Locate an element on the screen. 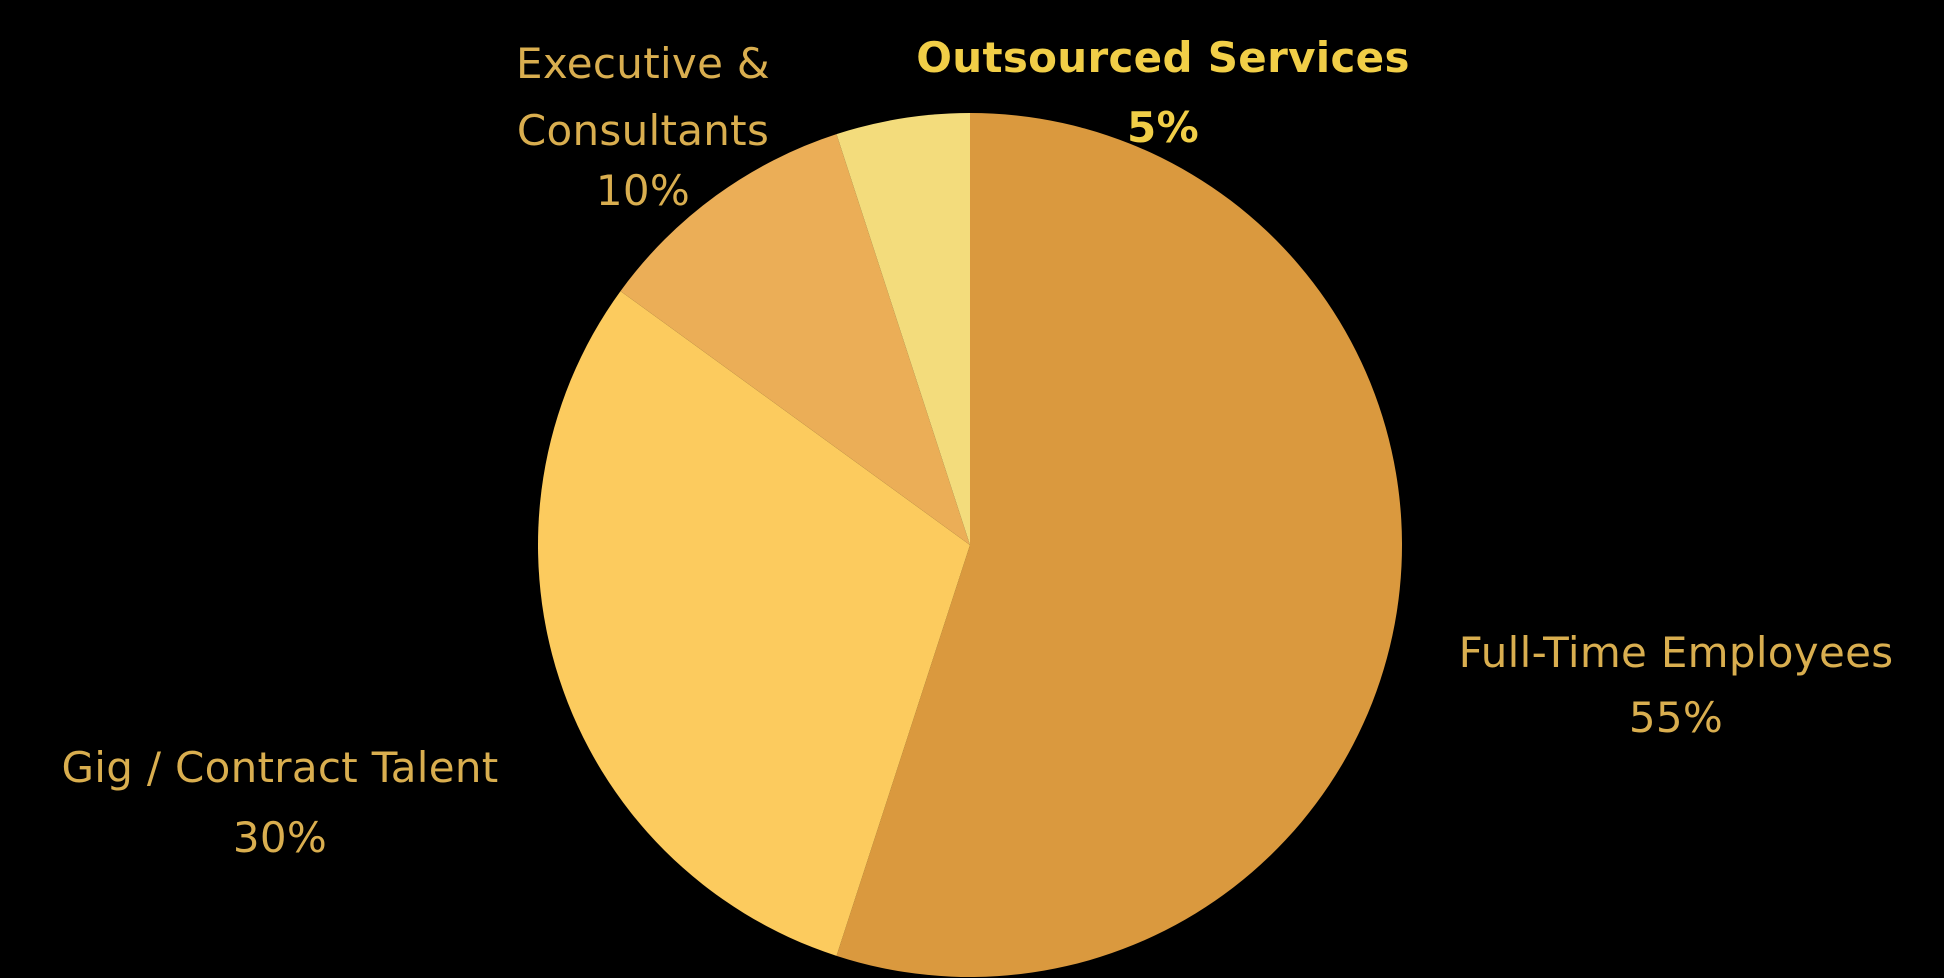 This screenshot has width=1944, height=978. slice-label-group: Full-Time Employees 55% is located at coordinates (1676, 685).